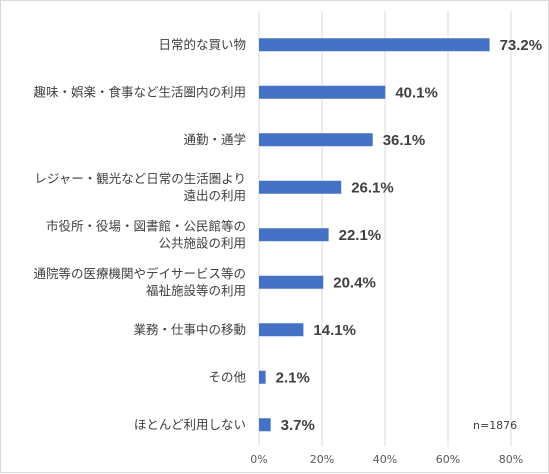 Image resolution: width=549 pixels, height=474 pixels. I want to click on category-label-line: 市役所・役場・図書館・公民館等の, so click(146, 225).